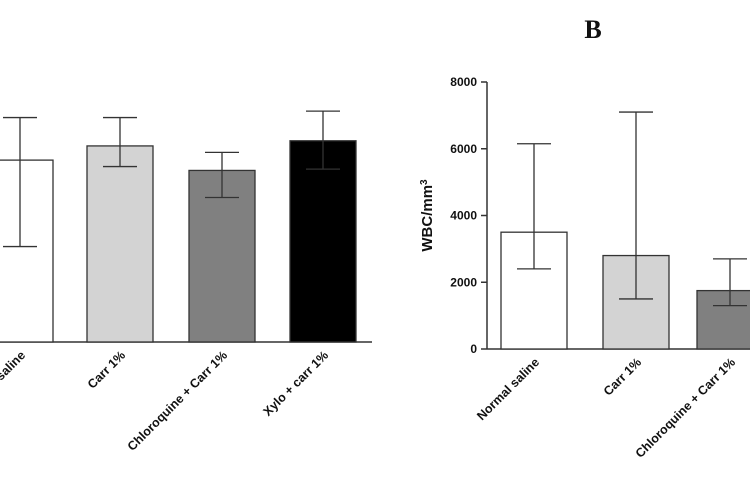  What do you see at coordinates (424, 182) in the screenshot?
I see `y-axis-title-superscript: 3` at bounding box center [424, 182].